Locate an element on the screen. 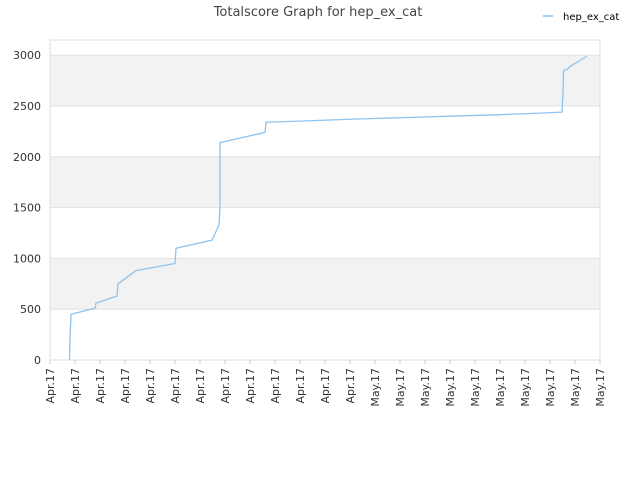  y-tick-label: 3000 is located at coordinates (27, 55).